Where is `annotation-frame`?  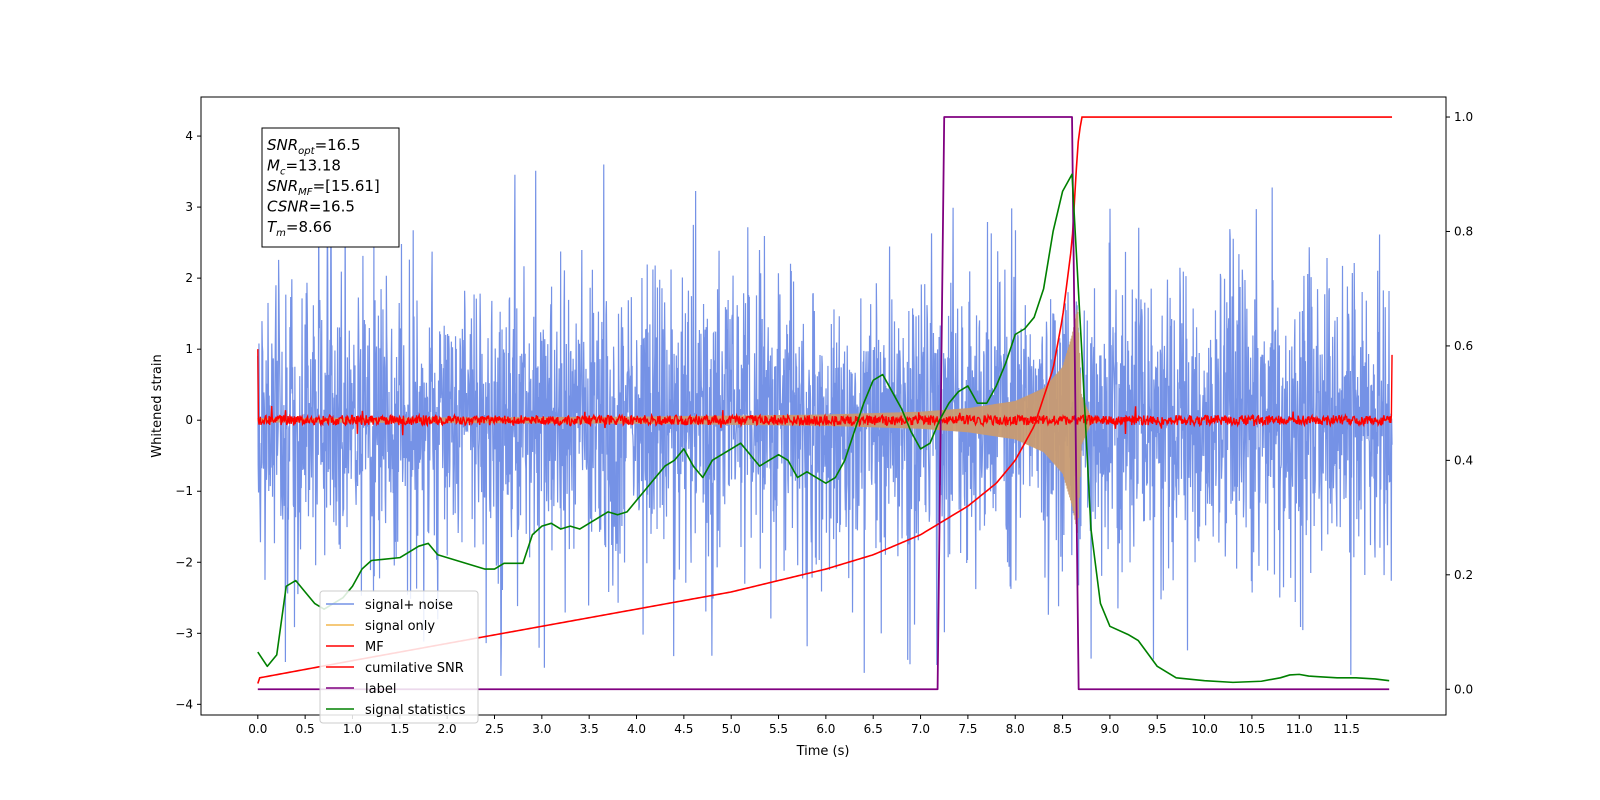
annotation-frame is located at coordinates (330, 187).